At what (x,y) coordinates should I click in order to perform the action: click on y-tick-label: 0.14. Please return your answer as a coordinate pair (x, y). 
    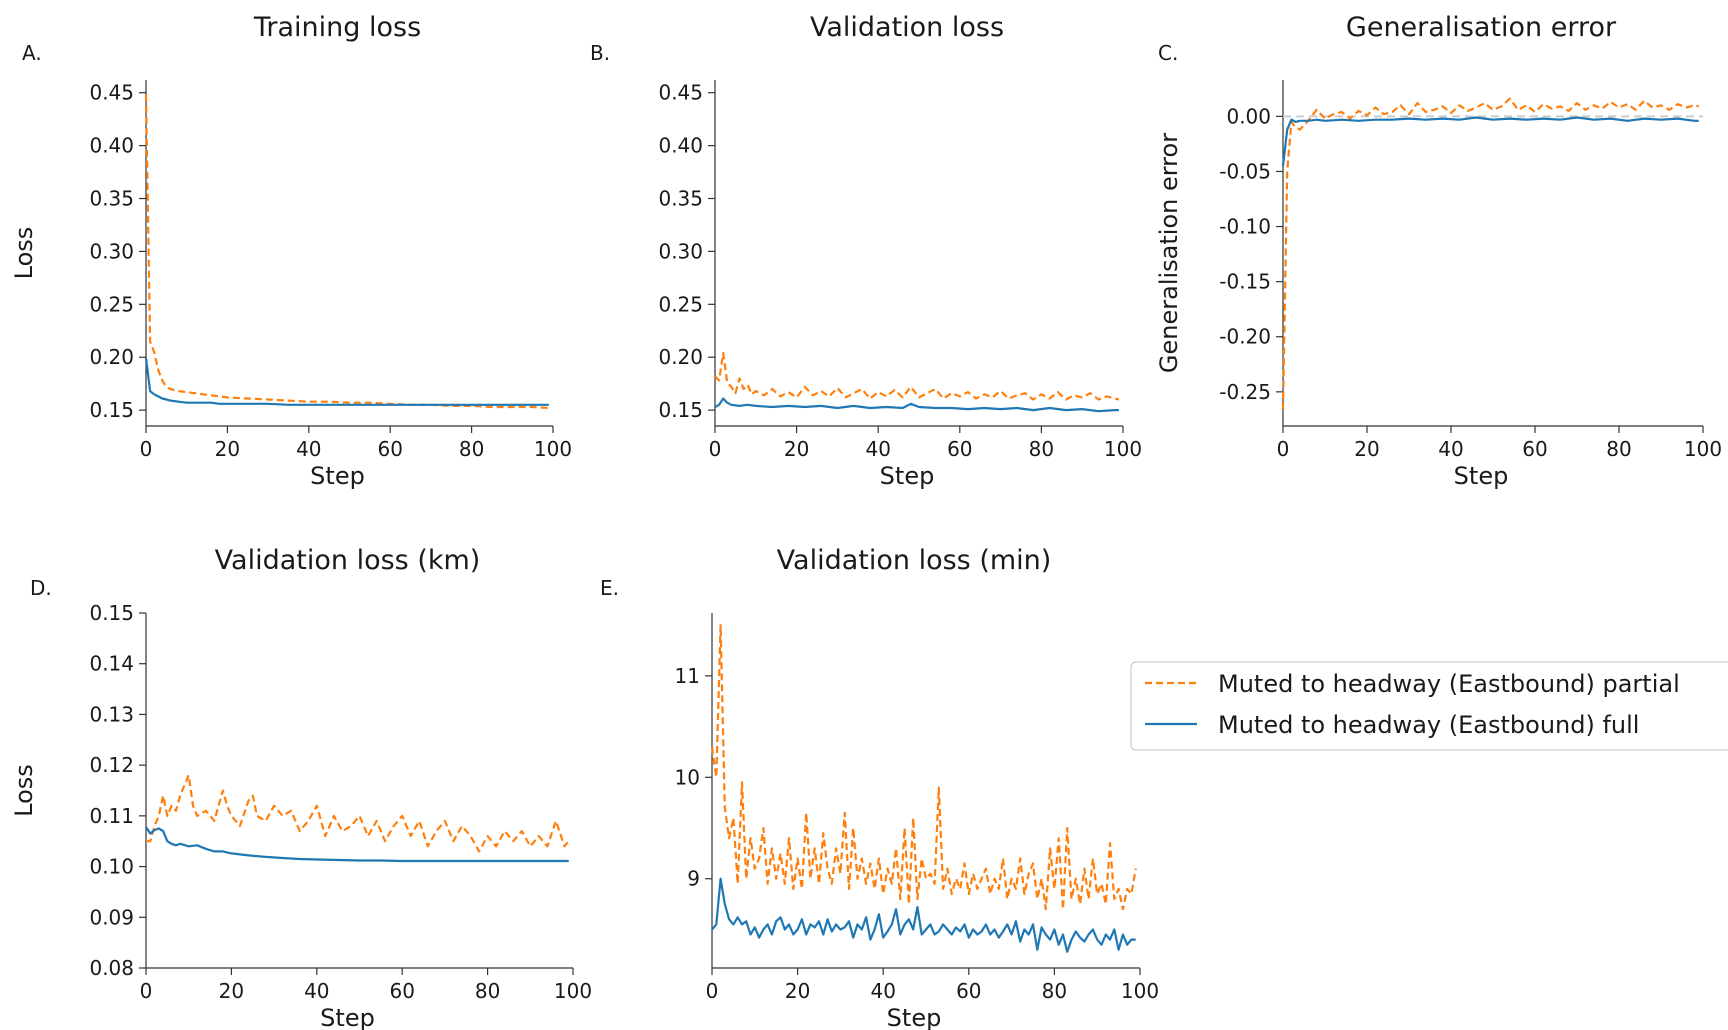
    Looking at the image, I should click on (111, 664).